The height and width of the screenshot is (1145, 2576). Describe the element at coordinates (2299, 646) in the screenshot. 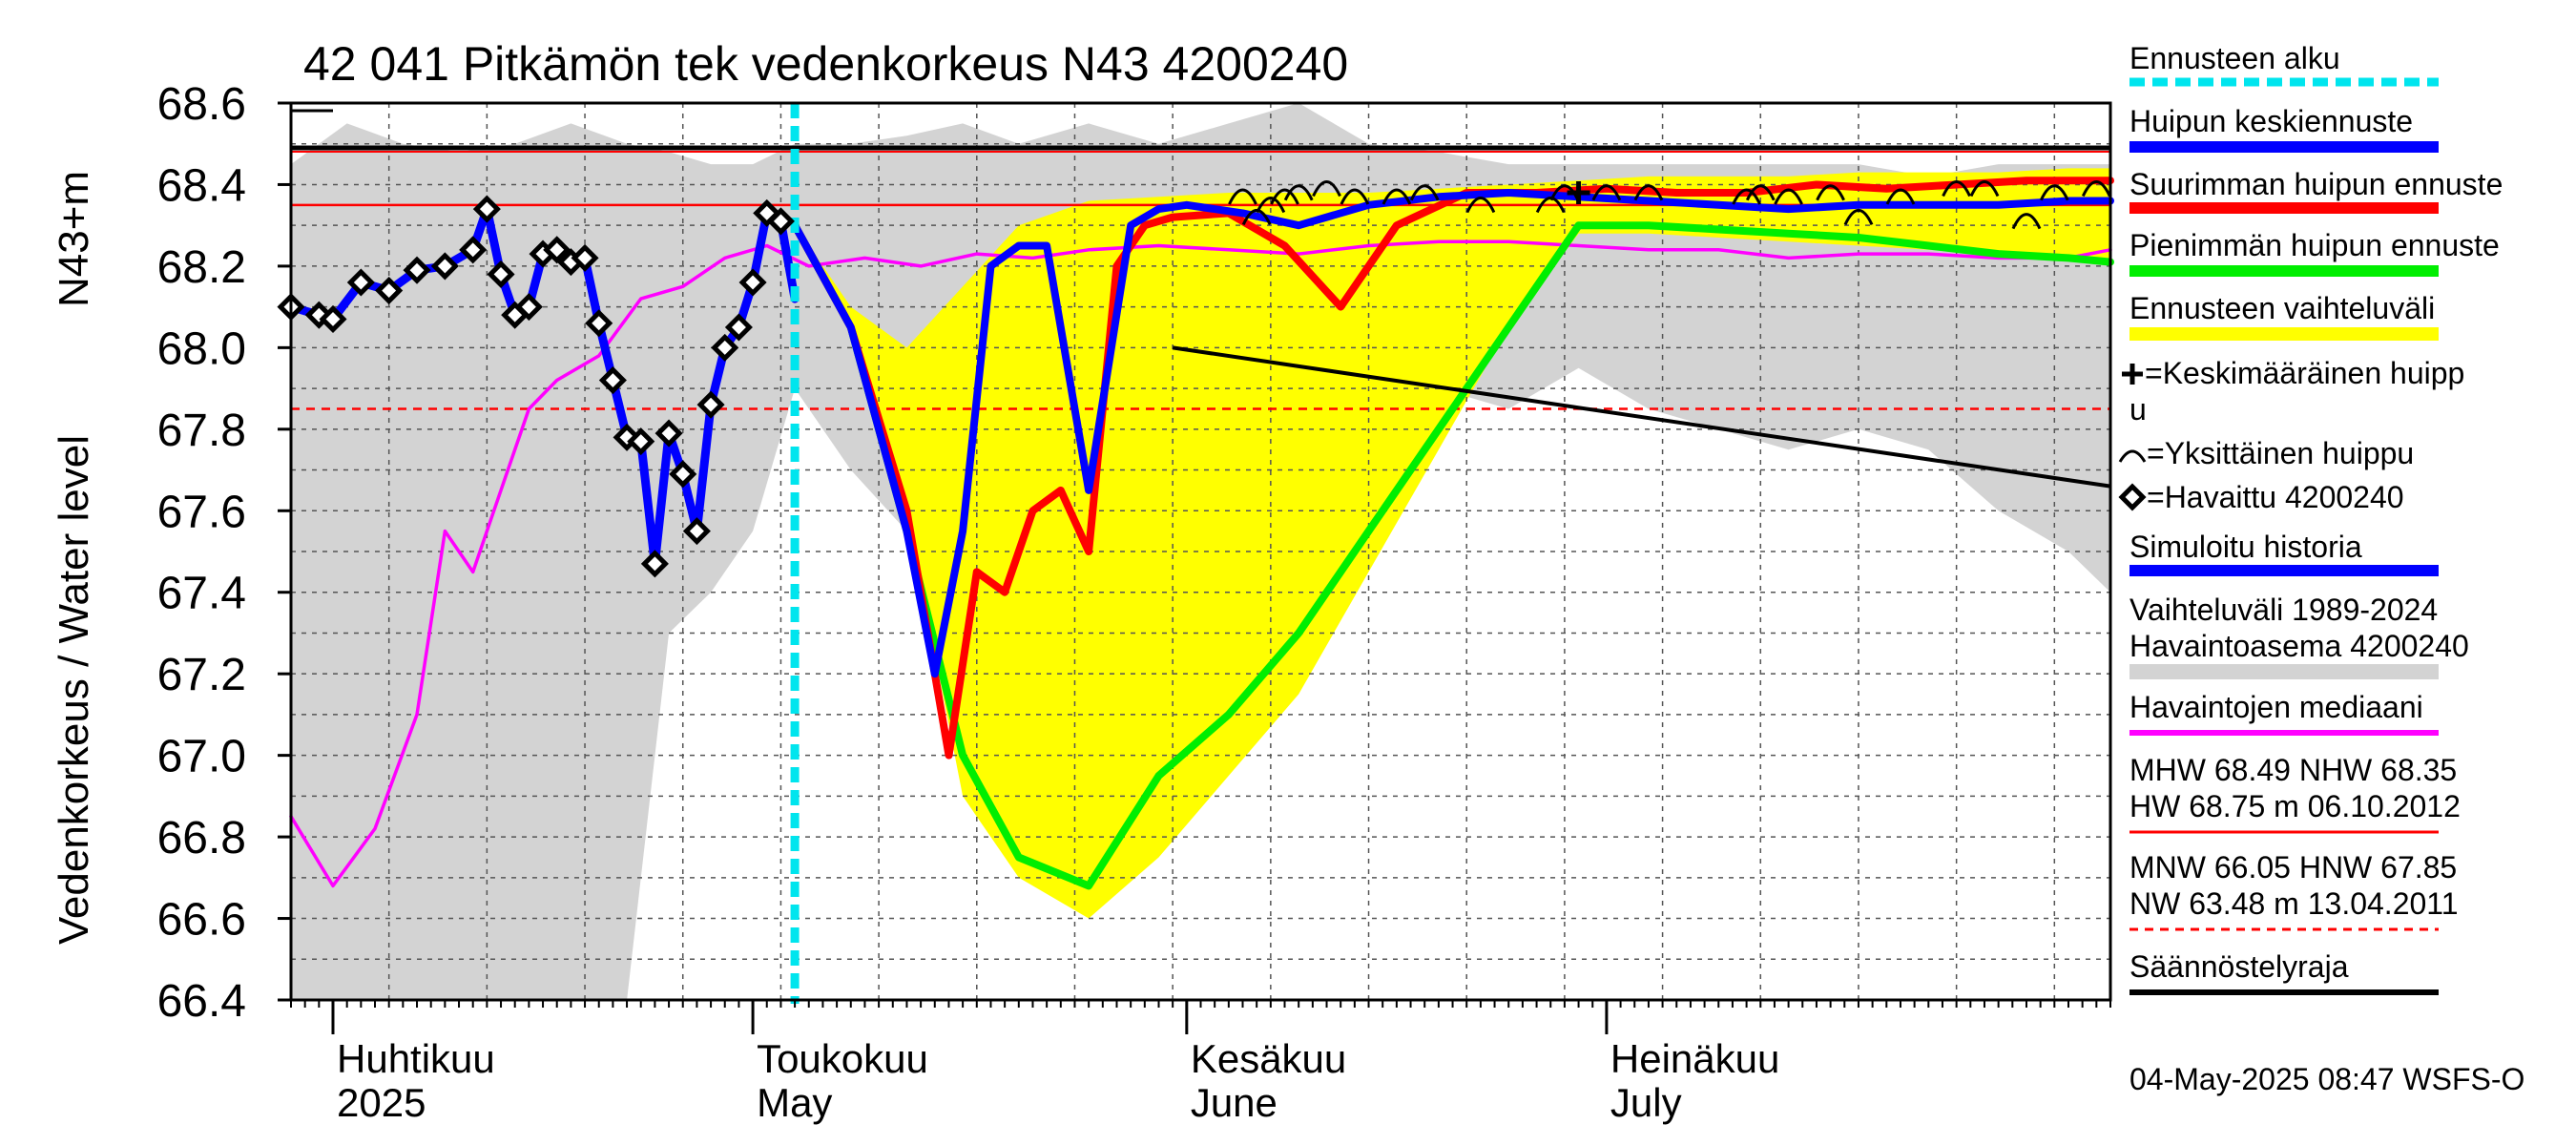

I see `legend-range-label-2: Havaintoasema 4200240` at that location.